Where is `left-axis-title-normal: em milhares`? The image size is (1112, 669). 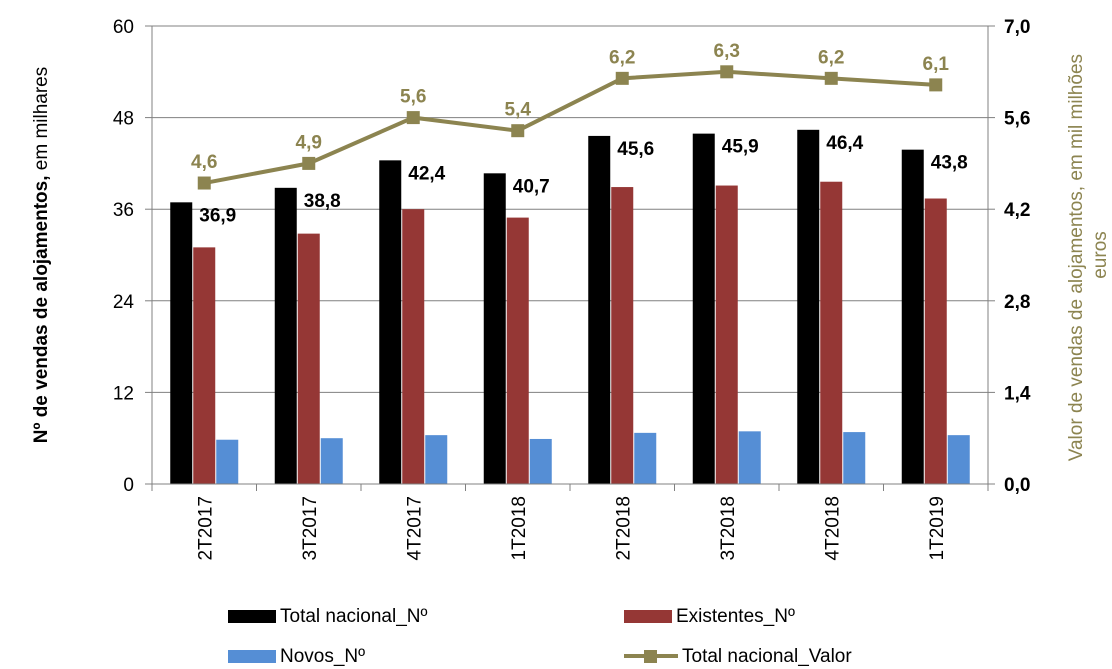 left-axis-title-normal: em milhares is located at coordinates (41, 121).